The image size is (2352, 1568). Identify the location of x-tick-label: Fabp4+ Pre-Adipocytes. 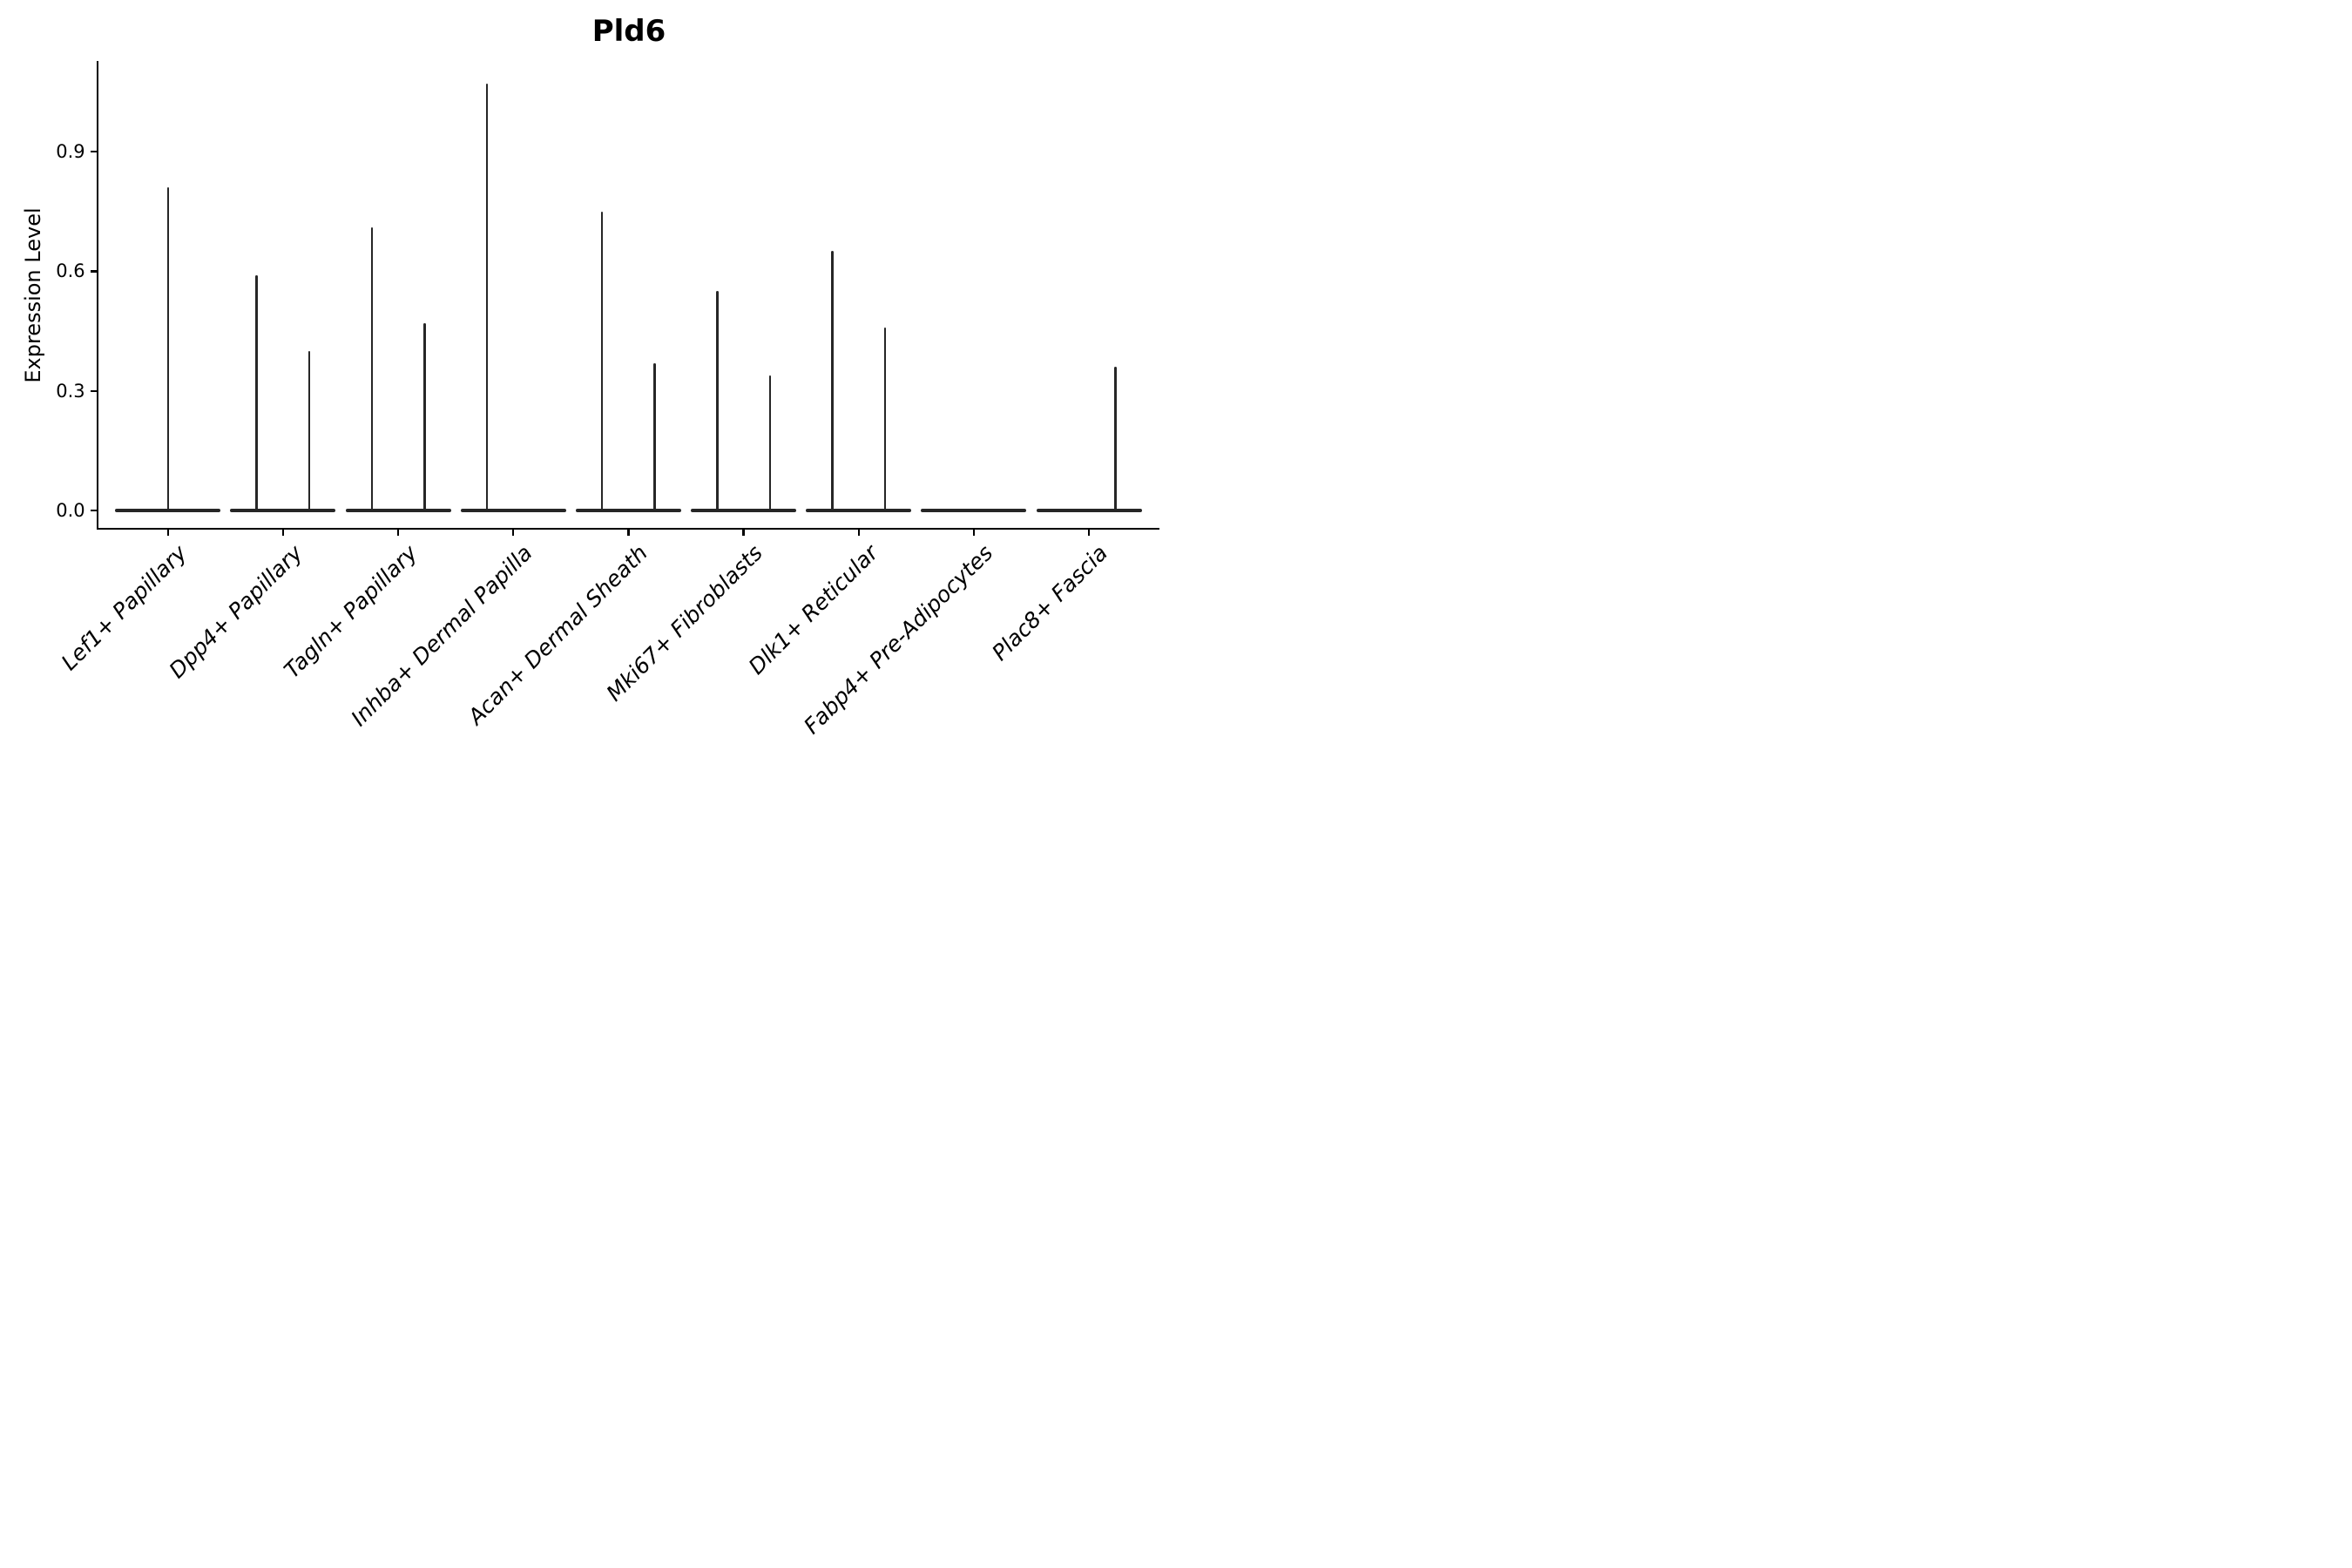
(898, 640).